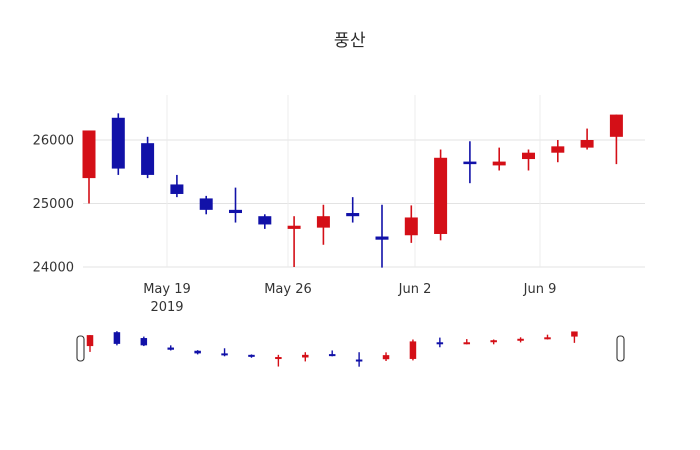 The height and width of the screenshot is (450, 700). What do you see at coordinates (620, 348) in the screenshot?
I see `range-right-handle` at bounding box center [620, 348].